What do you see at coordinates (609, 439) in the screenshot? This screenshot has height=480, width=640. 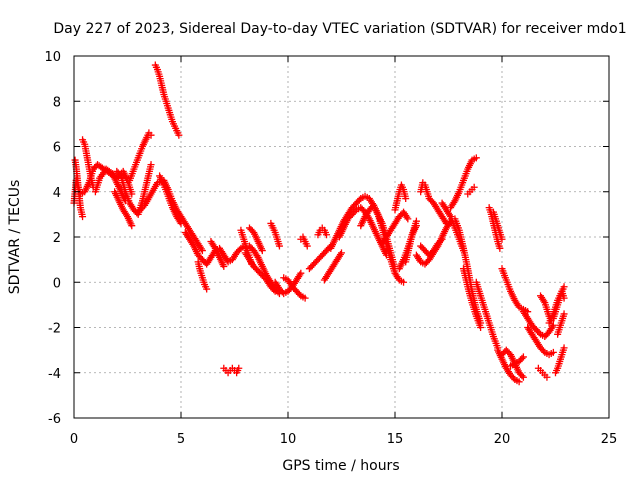 I see `x-tick-label: 25` at bounding box center [609, 439].